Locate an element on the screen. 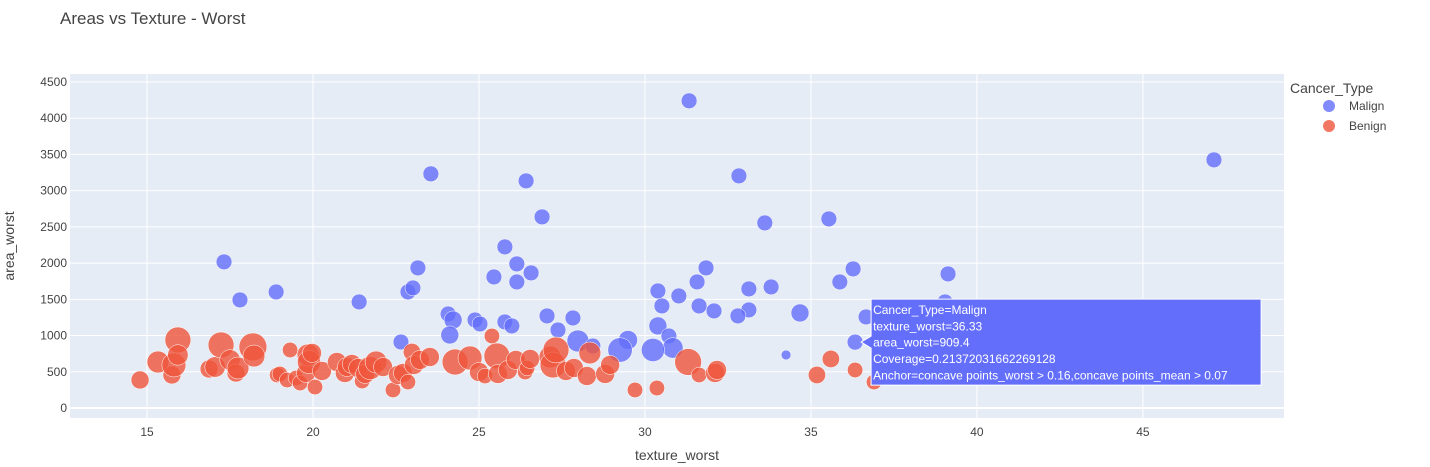 The image size is (1430, 467). tooltip-box is located at coordinates (1061, 342).